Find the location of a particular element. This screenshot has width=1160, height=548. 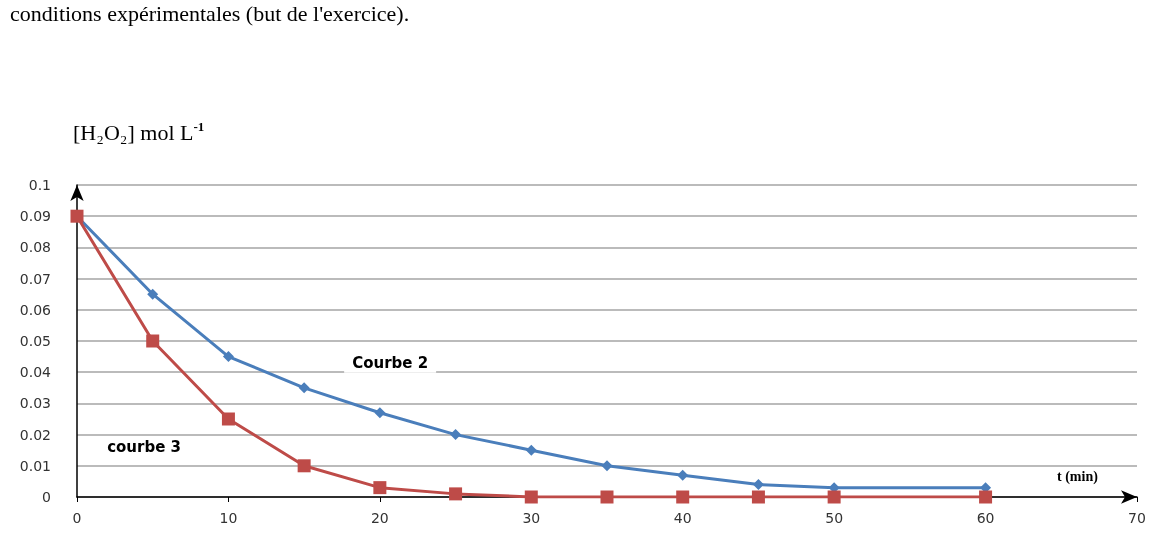

y-tick-label: 0.06 is located at coordinates (35, 309).